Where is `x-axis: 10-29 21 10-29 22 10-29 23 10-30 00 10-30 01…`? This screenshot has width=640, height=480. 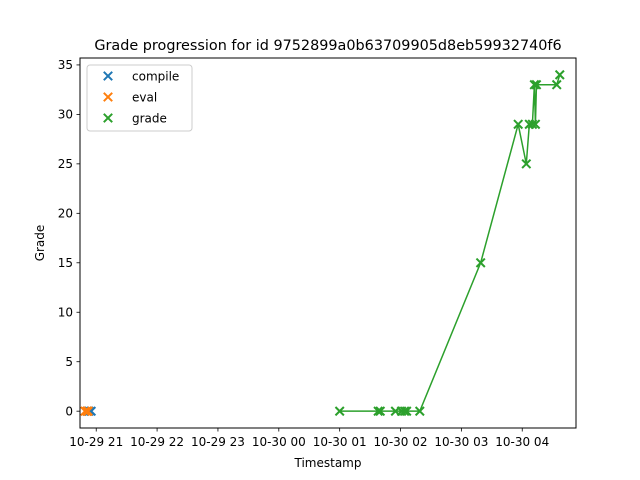
x-axis: 10-29 21 10-29 22 10-29 23 10-30 00 10-30 01… is located at coordinates (309, 438).